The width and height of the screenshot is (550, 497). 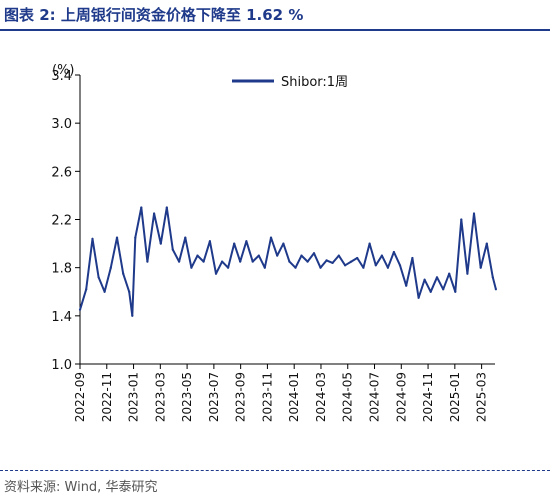 I want to click on x-tick-label: 2023-11, so click(x=267, y=397).